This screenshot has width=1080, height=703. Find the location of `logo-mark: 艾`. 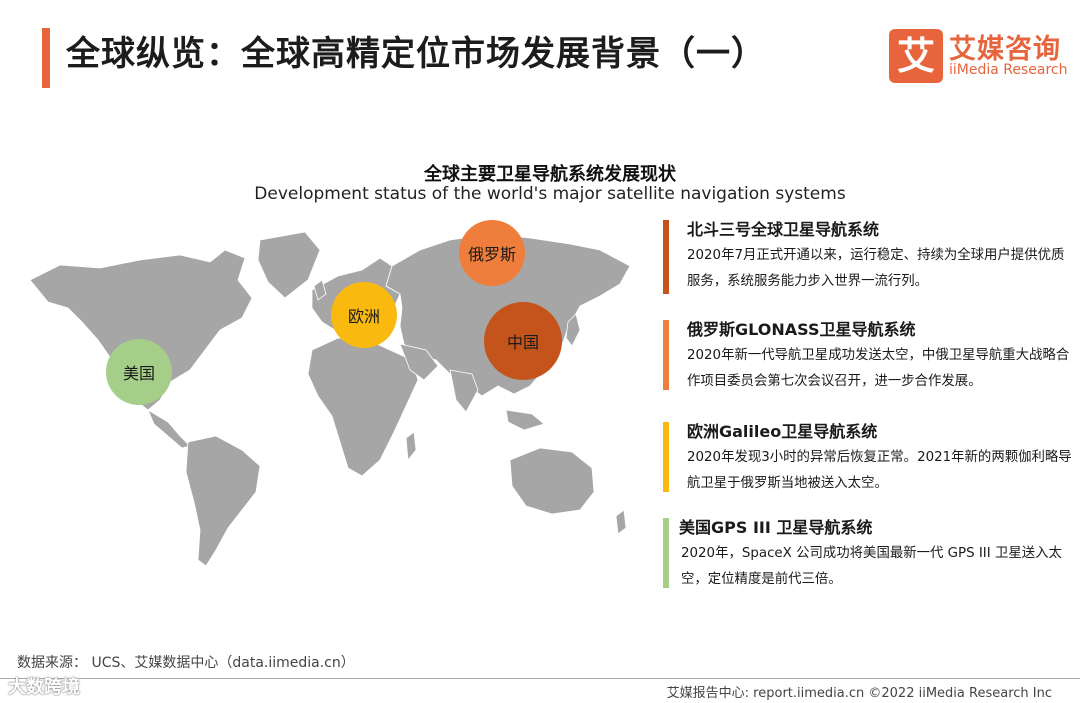

logo-mark: 艾 is located at coordinates (916, 56).